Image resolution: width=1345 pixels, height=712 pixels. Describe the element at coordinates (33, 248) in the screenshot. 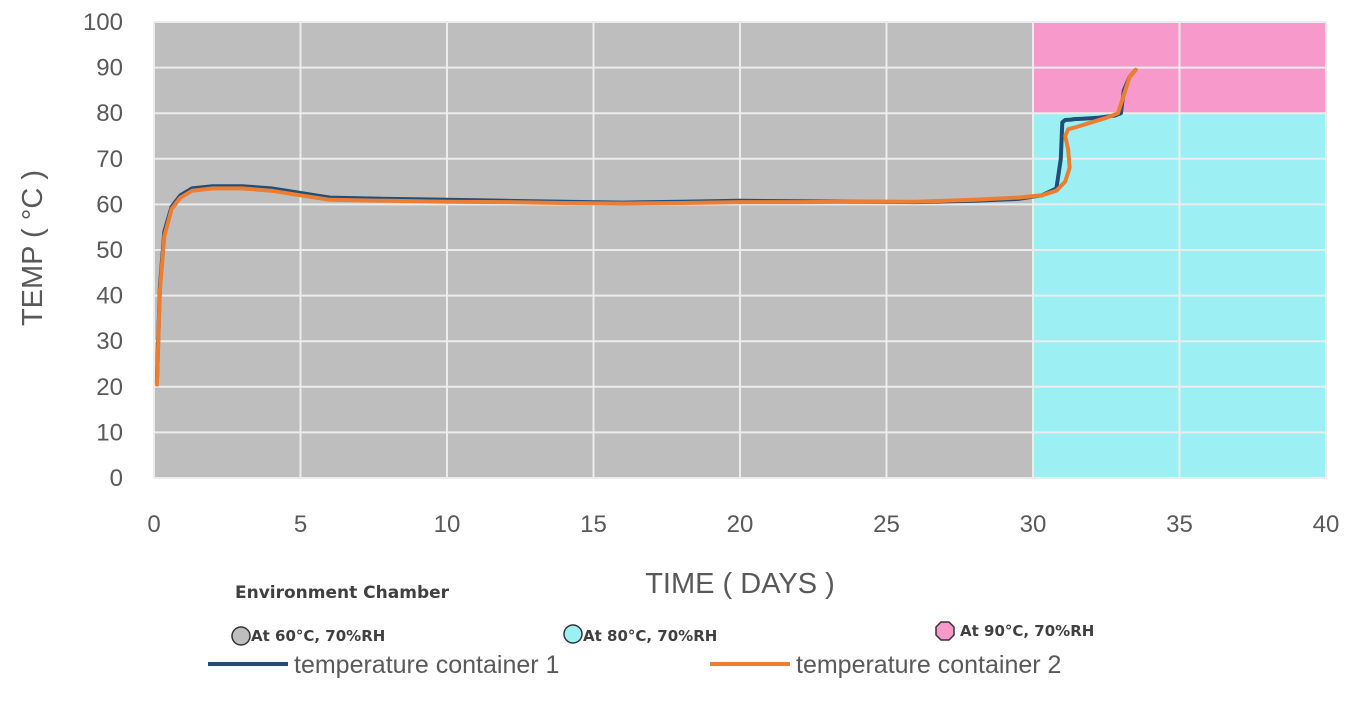

I see `y-axis-title: TEMP ( °C )` at that location.